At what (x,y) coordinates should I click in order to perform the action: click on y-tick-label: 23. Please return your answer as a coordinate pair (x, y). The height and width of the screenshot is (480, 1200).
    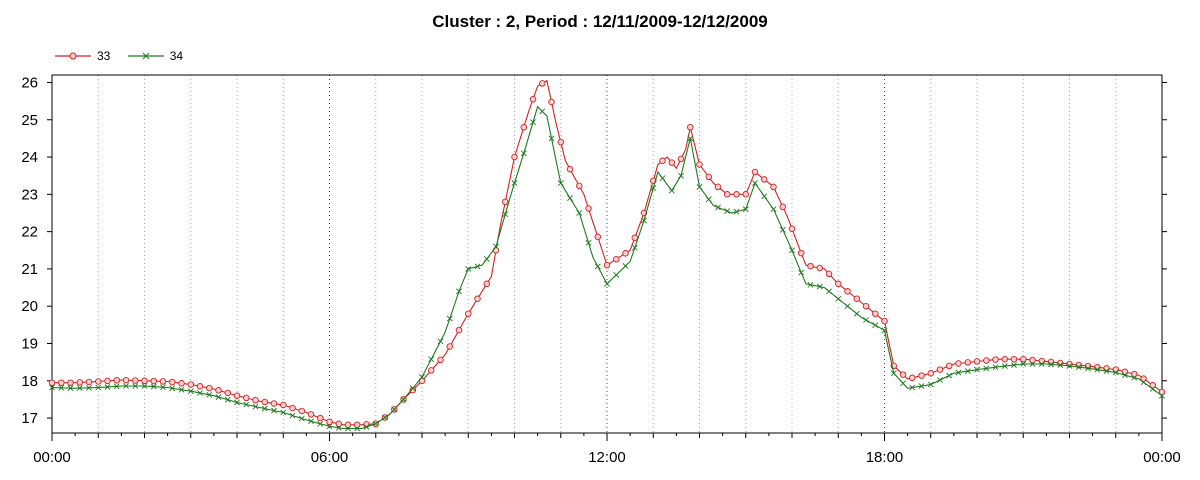
    Looking at the image, I should click on (29, 194).